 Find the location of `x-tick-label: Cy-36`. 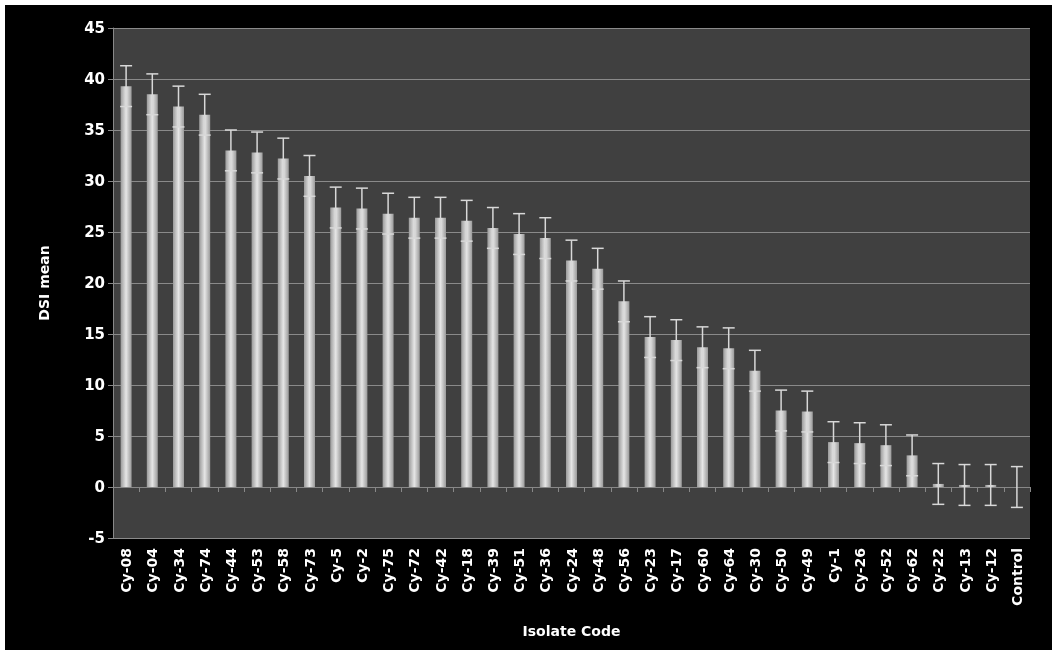

x-tick-label: Cy-36 is located at coordinates (545, 570).